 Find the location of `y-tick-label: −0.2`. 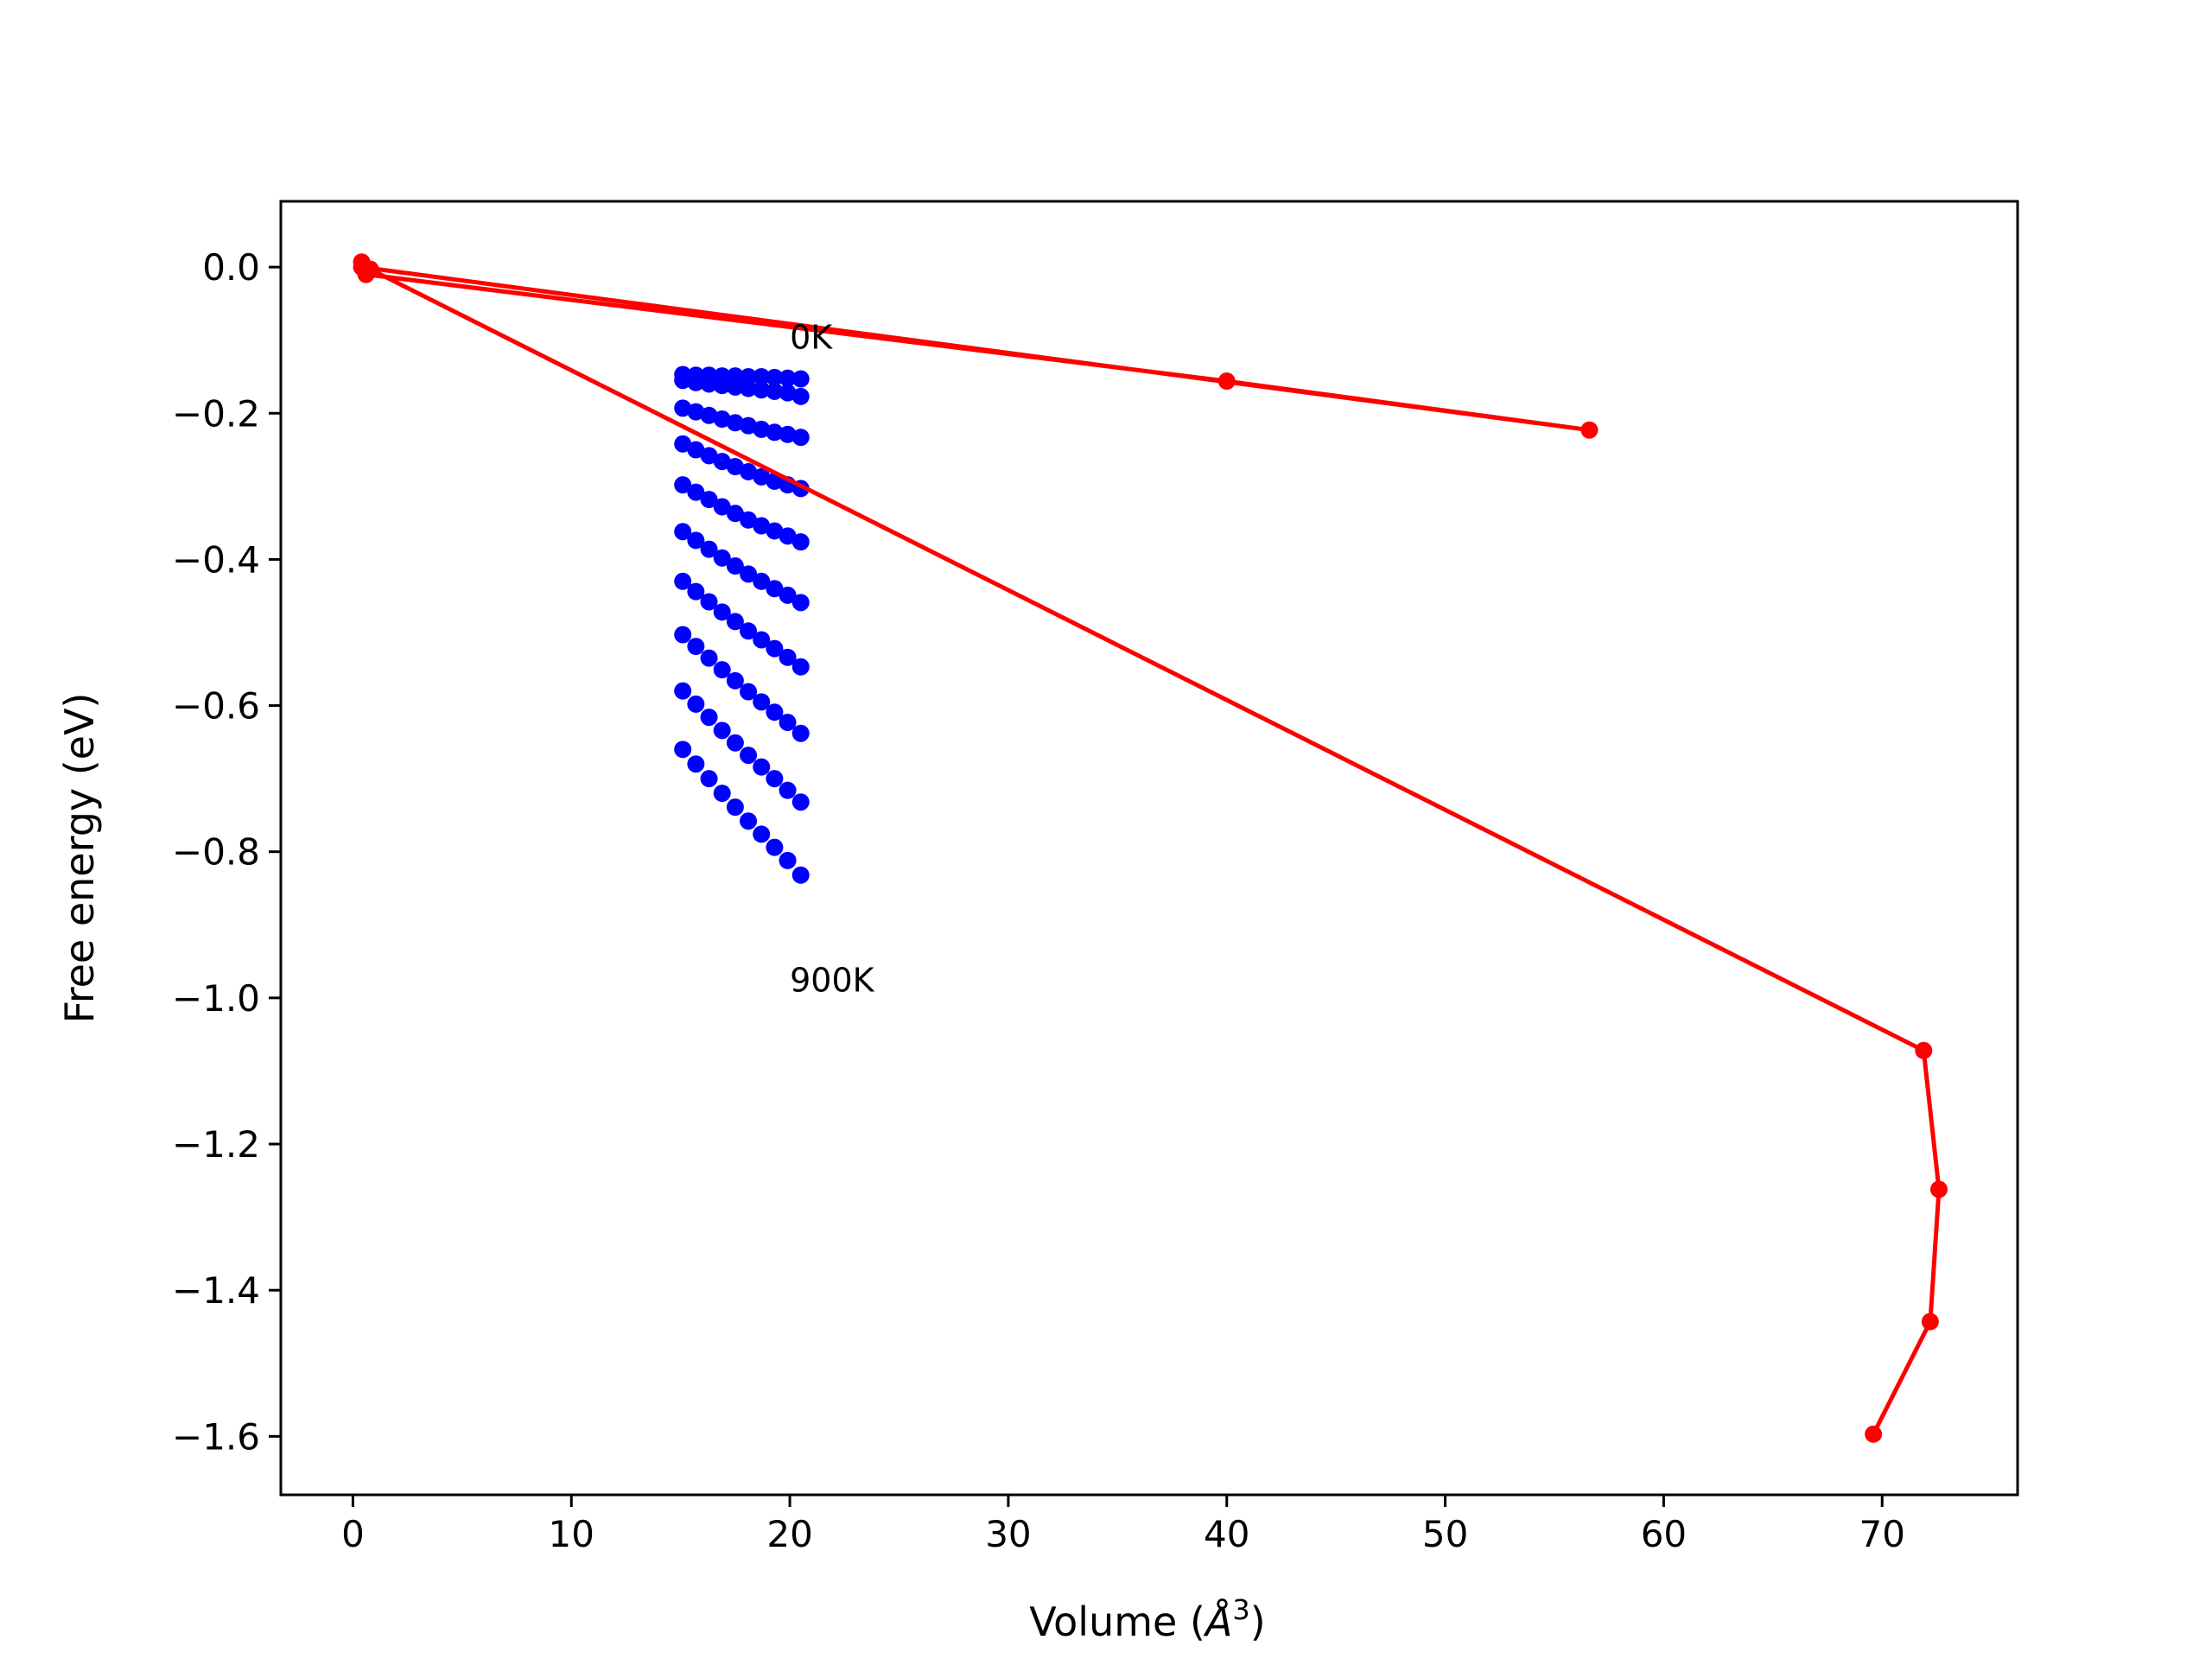

y-tick-label: −0.2 is located at coordinates (216, 413).